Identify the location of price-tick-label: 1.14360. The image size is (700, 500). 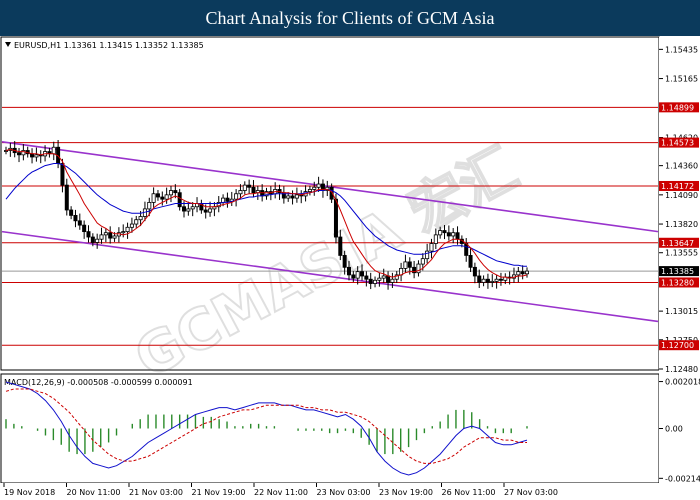
(681, 166).